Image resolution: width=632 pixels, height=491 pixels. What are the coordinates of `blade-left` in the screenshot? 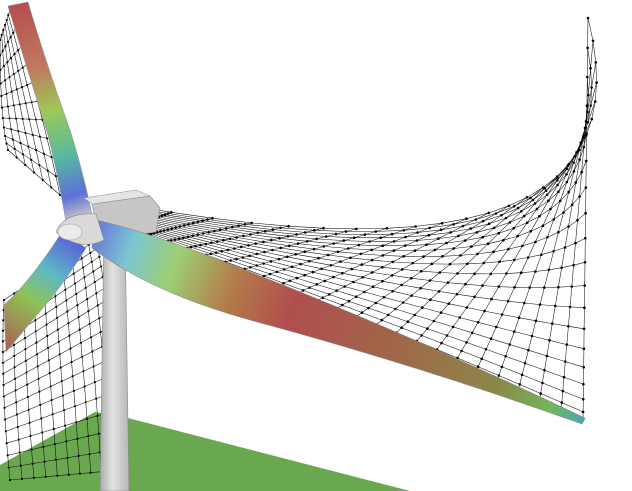 It's located at (45, 292).